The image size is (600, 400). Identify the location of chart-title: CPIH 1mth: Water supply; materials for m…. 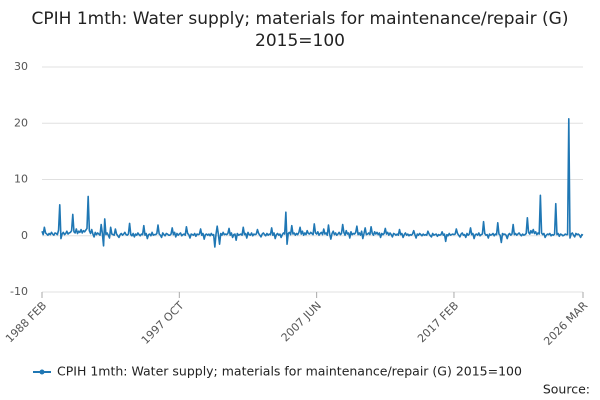
(300, 30).